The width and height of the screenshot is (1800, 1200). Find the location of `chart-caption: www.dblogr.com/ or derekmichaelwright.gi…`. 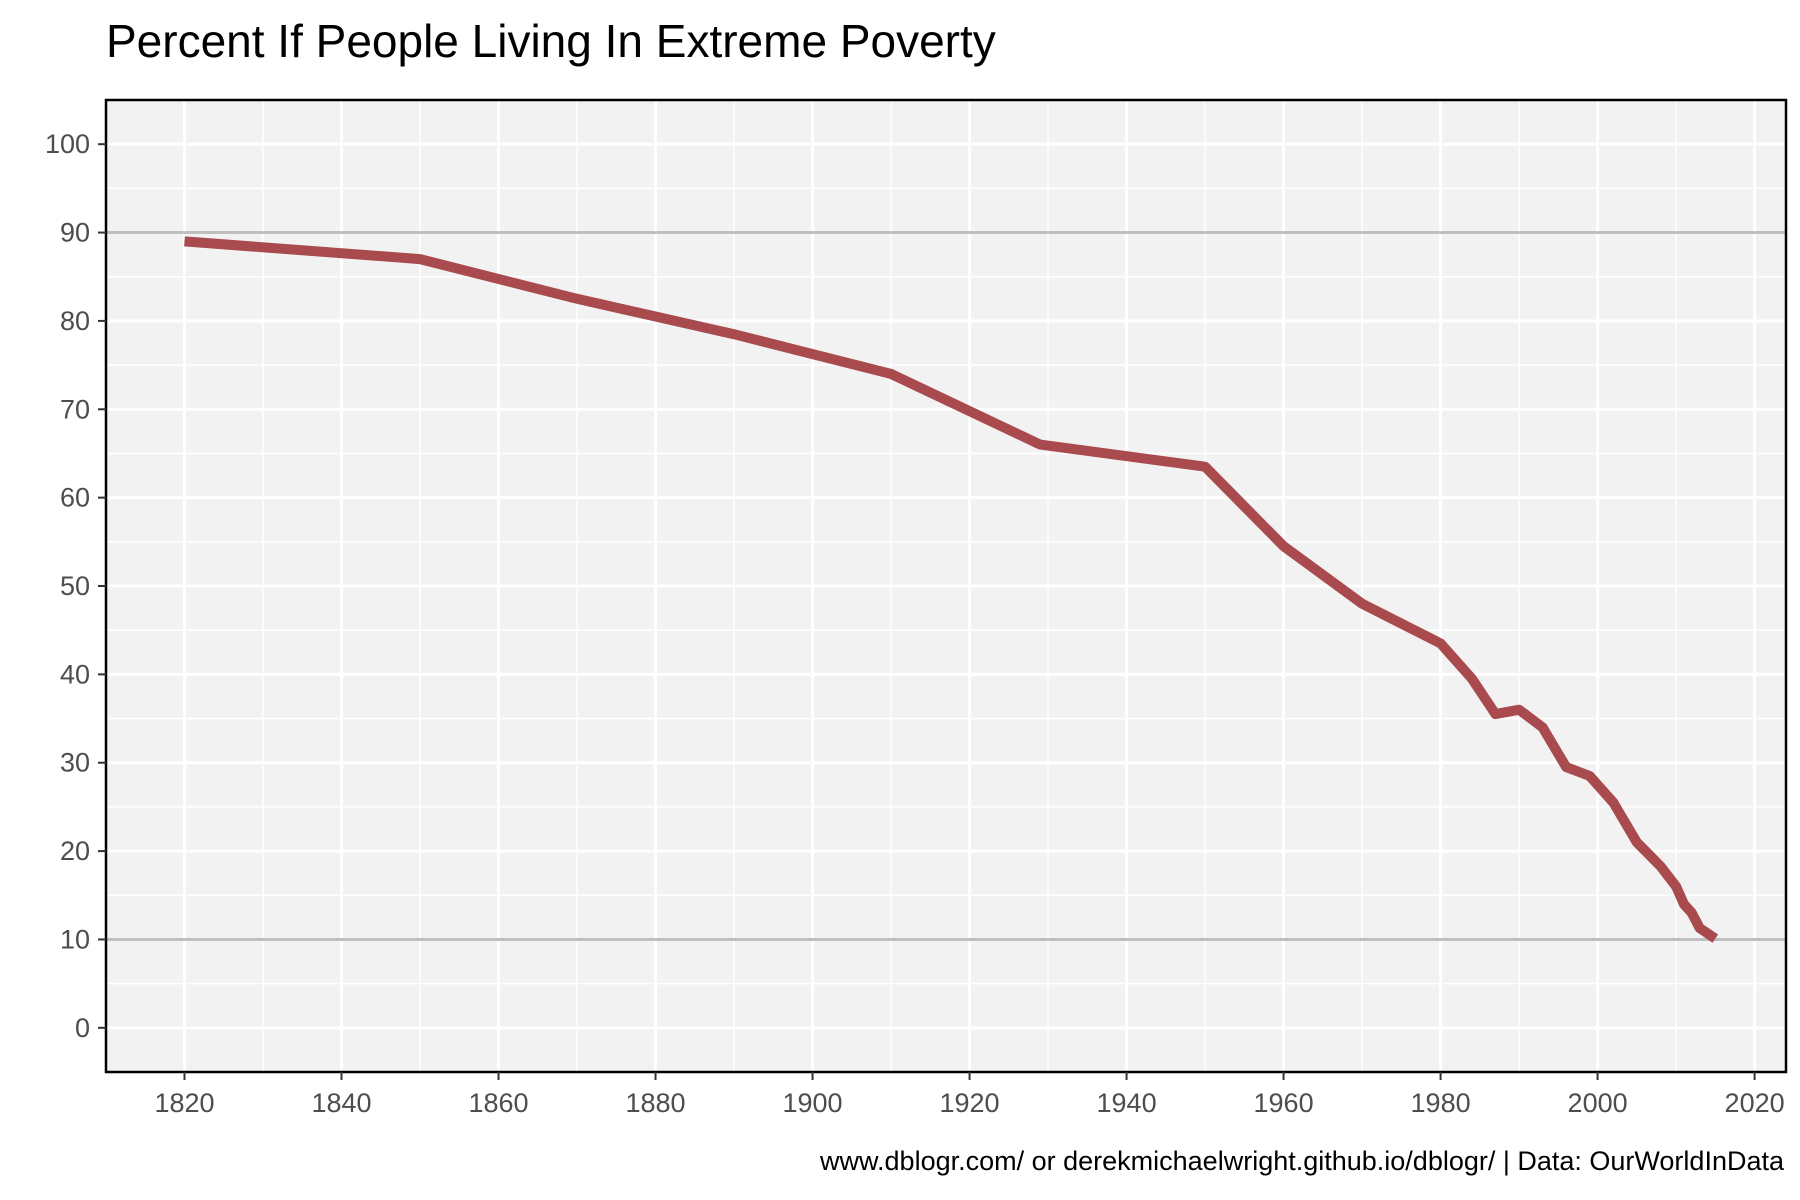

chart-caption: www.dblogr.com/ or derekmichaelwright.gi… is located at coordinates (1302, 1161).